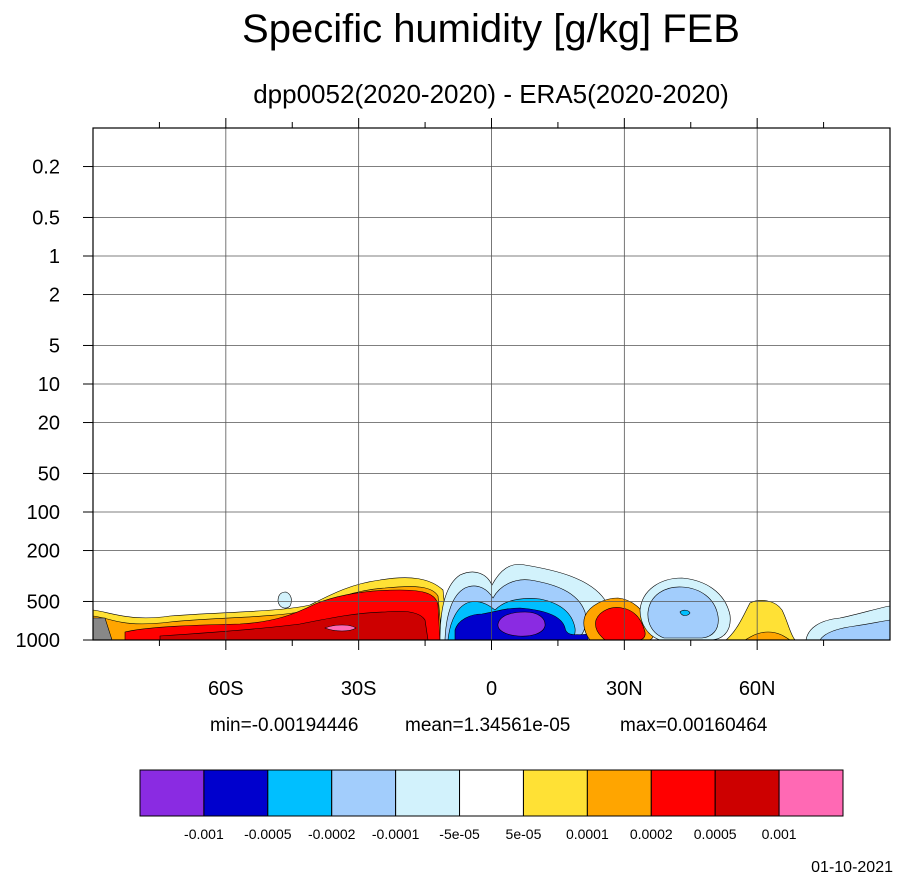  What do you see at coordinates (459, 834) in the screenshot?
I see `colorbar-label: -5e-05` at bounding box center [459, 834].